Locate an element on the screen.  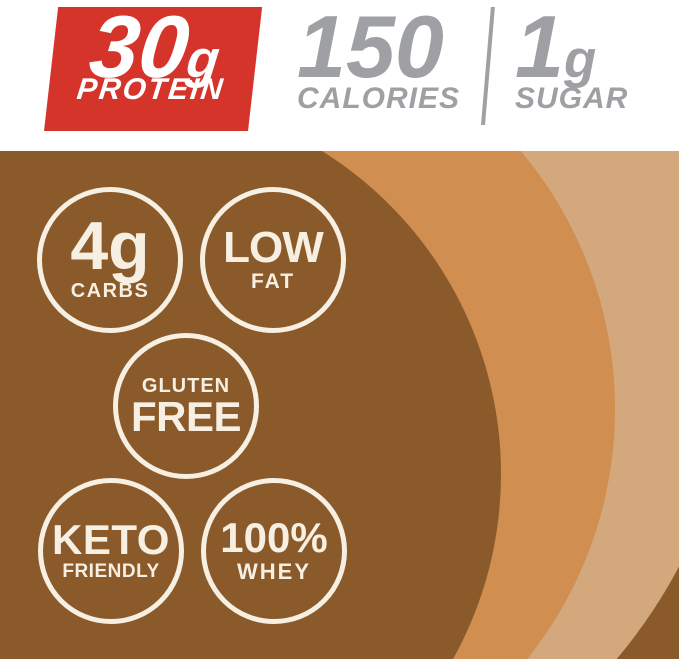
badge-low-fat: LOW FAT is located at coordinates (273, 260).